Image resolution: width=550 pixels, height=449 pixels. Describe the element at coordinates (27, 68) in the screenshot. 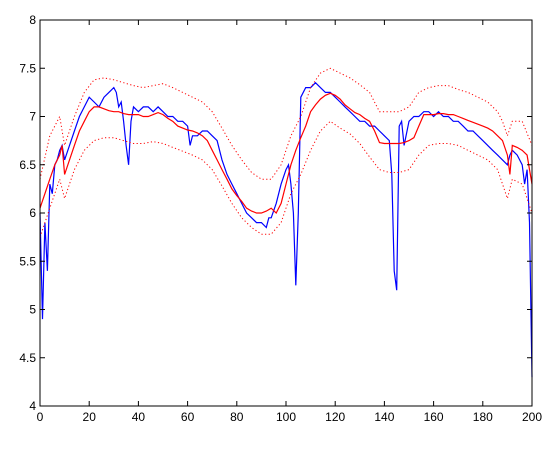

I see `y-tick-label: 7.5` at that location.